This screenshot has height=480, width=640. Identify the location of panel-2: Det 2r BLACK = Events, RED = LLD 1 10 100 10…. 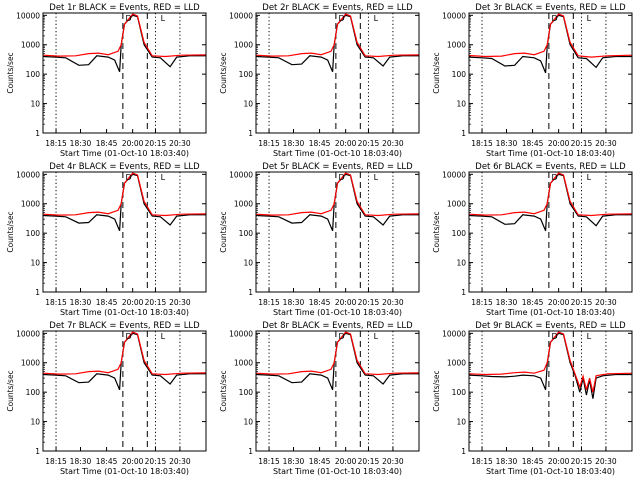
(319, 80).